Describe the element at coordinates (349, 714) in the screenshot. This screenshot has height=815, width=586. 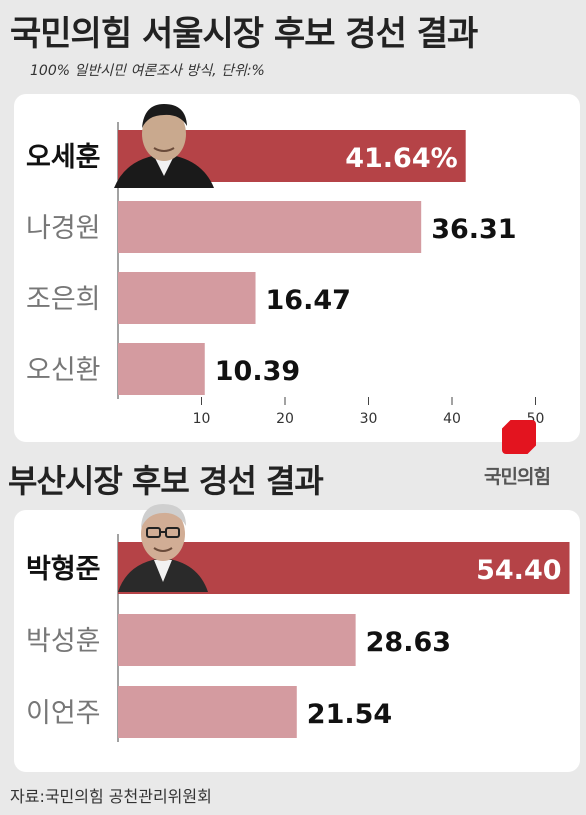
I see `value-label: 21.54` at that location.